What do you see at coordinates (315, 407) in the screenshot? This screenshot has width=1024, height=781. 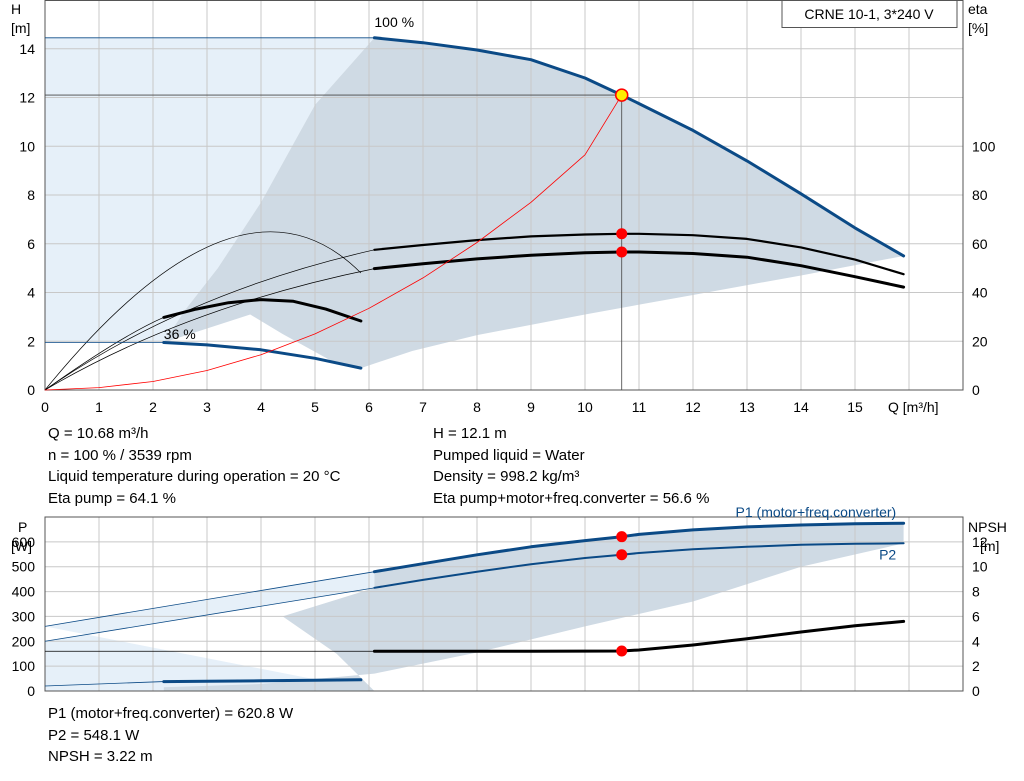 I see `x-tick-label: 5` at bounding box center [315, 407].